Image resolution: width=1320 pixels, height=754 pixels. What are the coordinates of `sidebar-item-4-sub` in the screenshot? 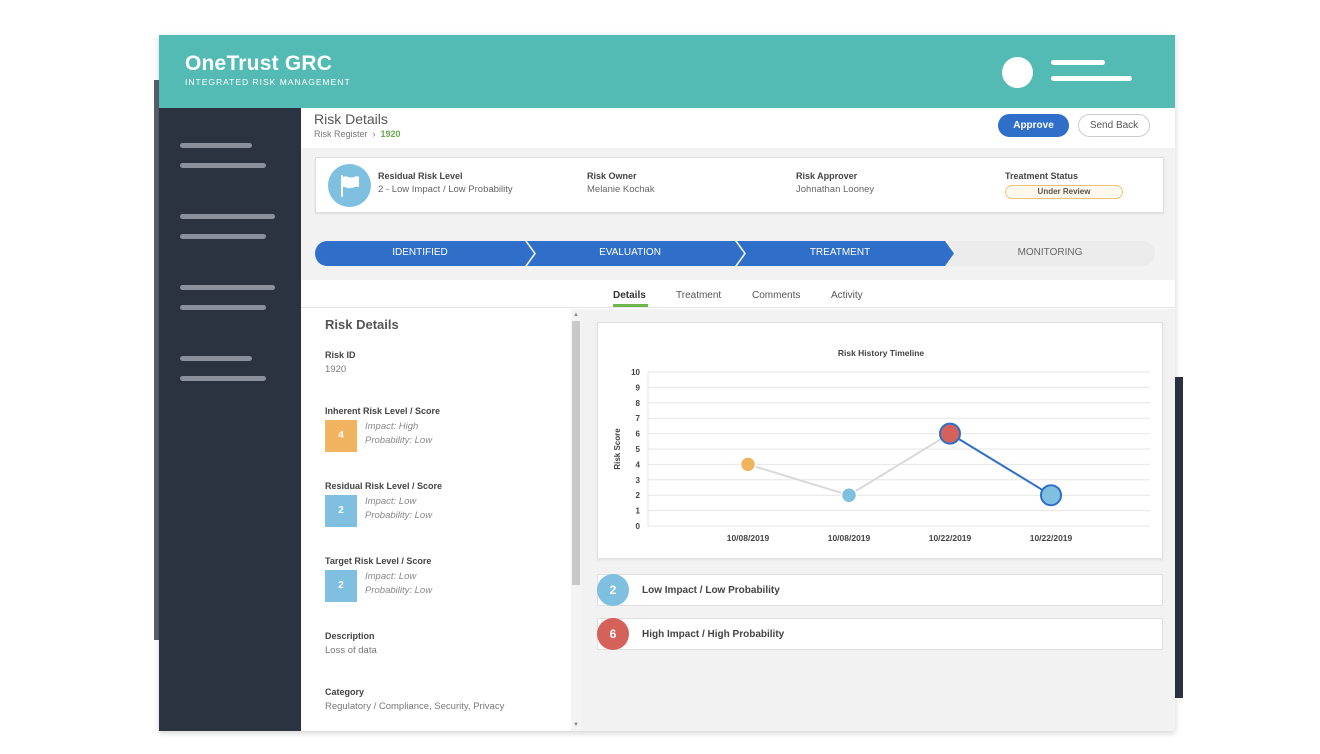 It's located at (223, 378).